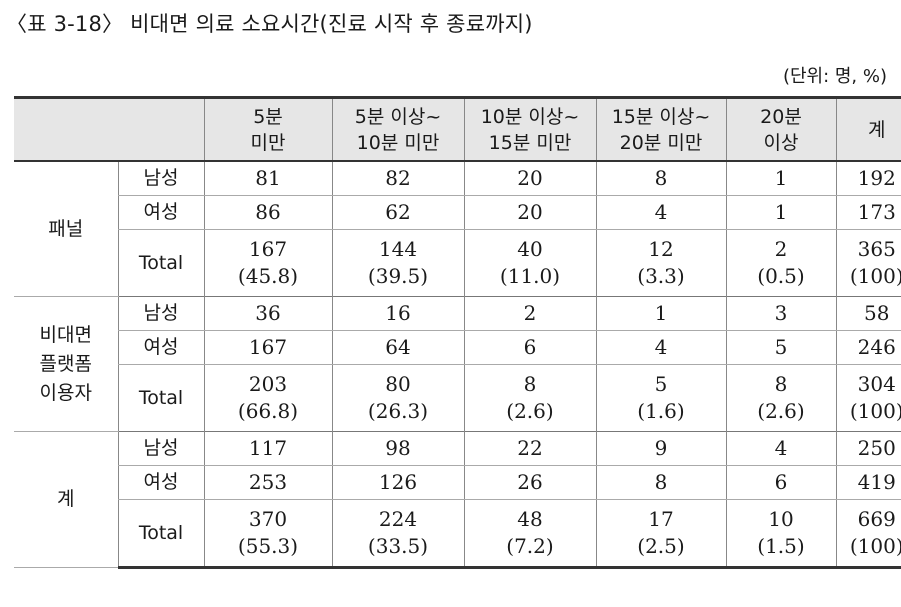  I want to click on value-cell: 58, so click(868, 313).